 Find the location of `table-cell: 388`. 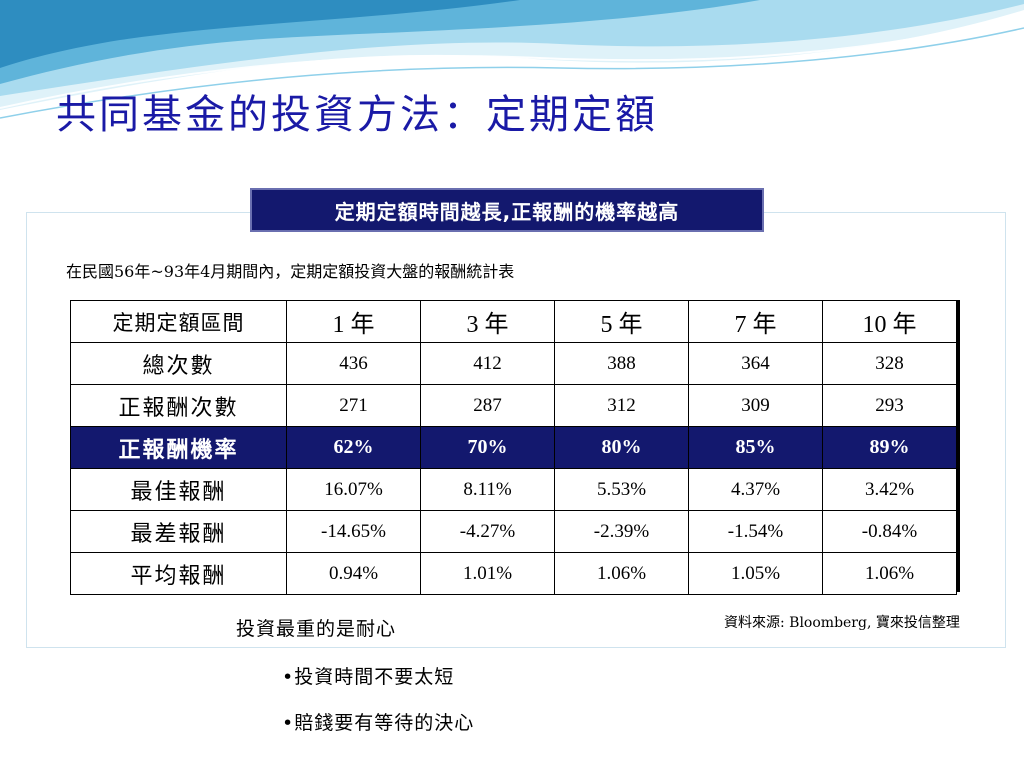

table-cell: 388 is located at coordinates (621, 363).